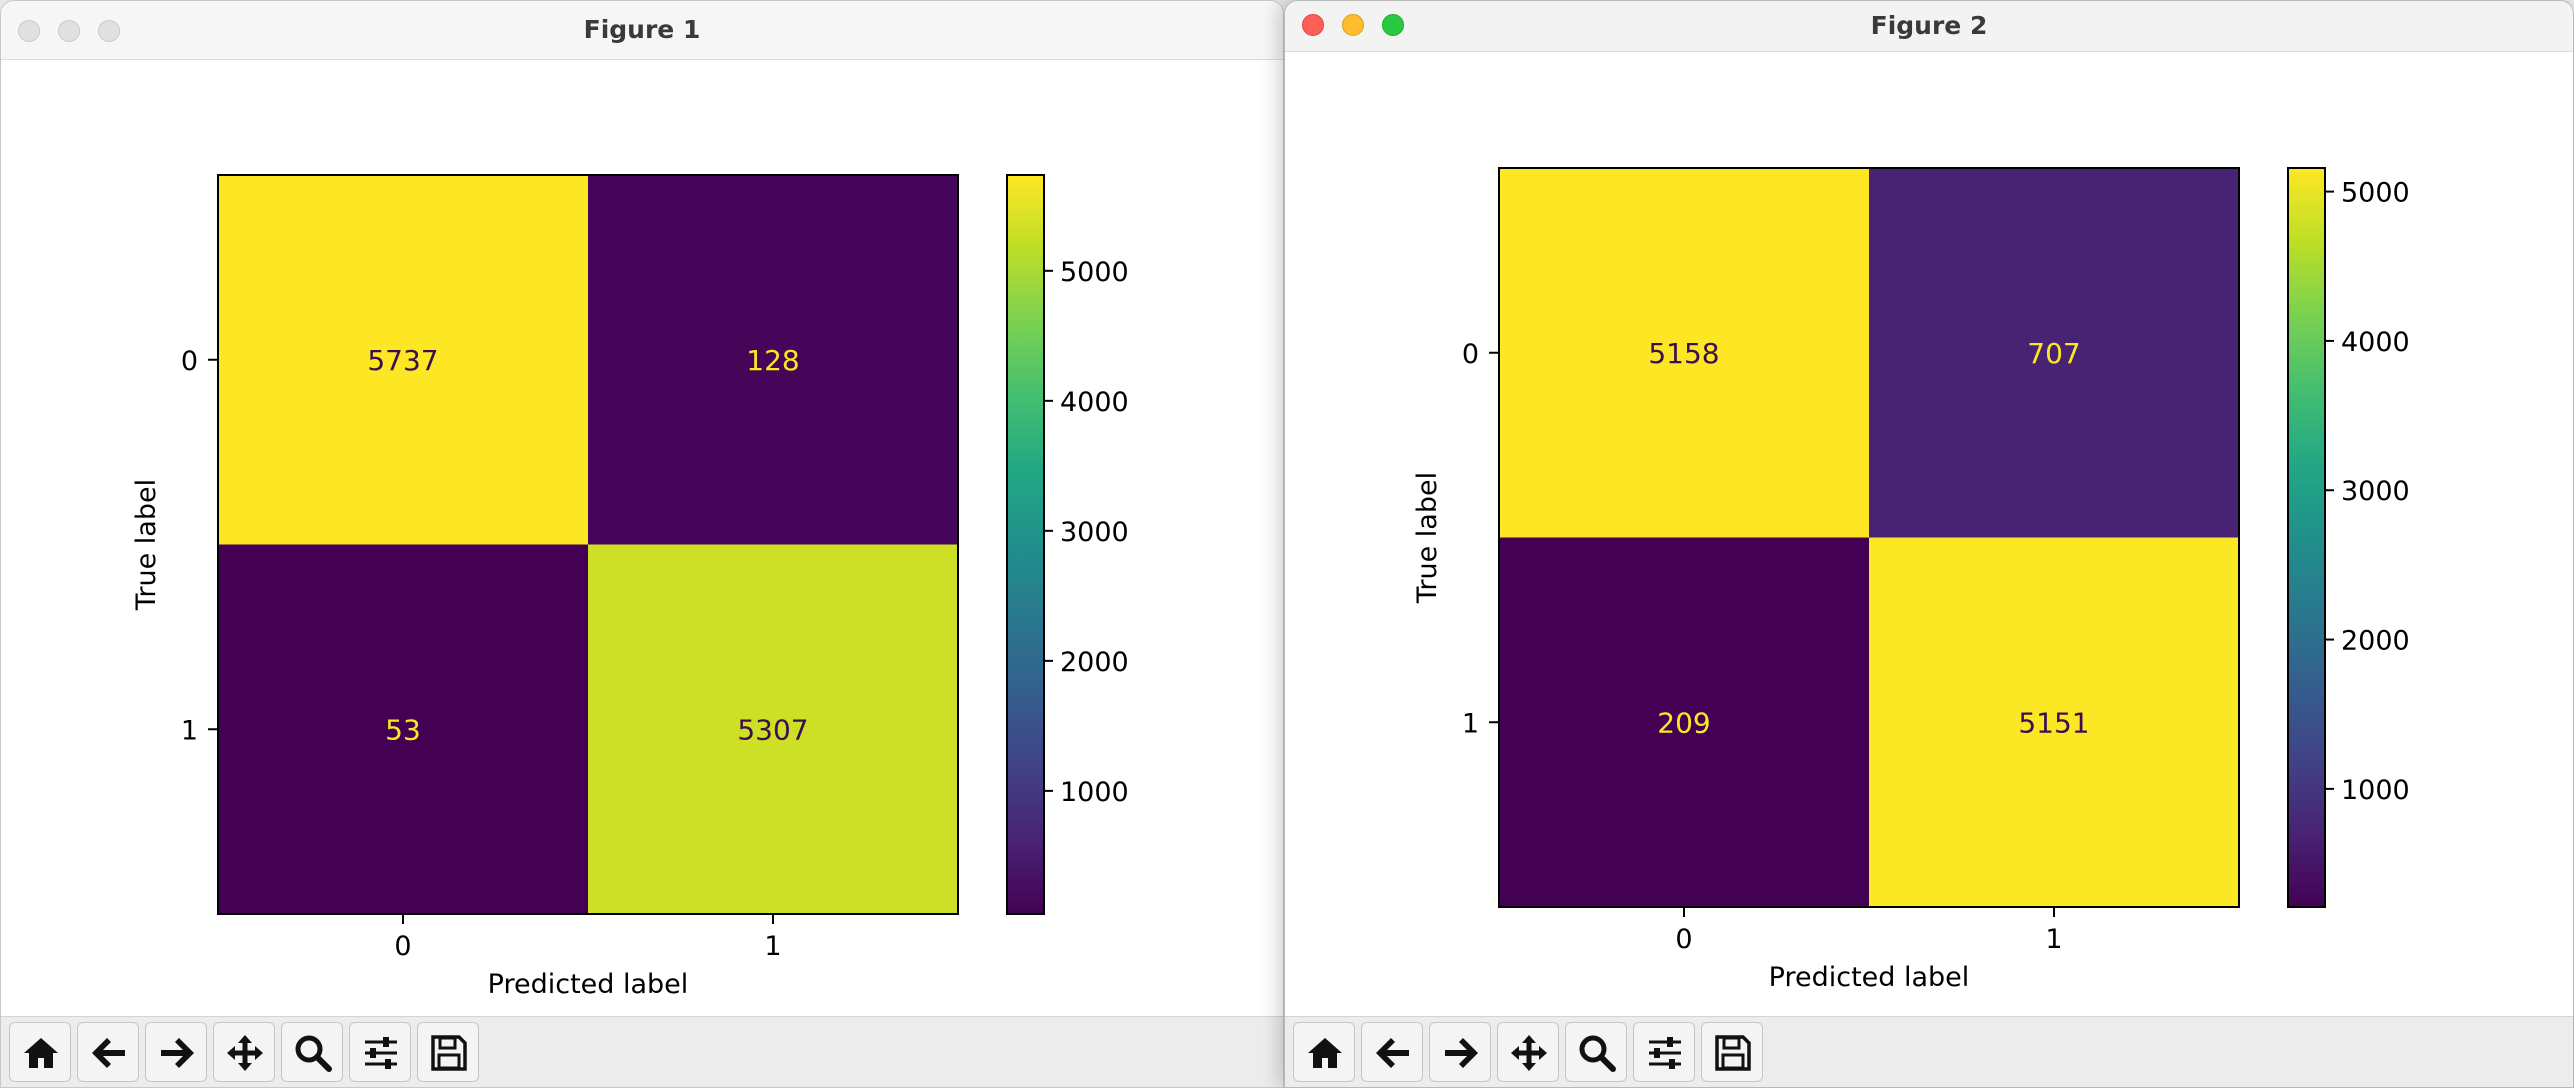  I want to click on window-titlebar: Figure 2, so click(1929, 26).